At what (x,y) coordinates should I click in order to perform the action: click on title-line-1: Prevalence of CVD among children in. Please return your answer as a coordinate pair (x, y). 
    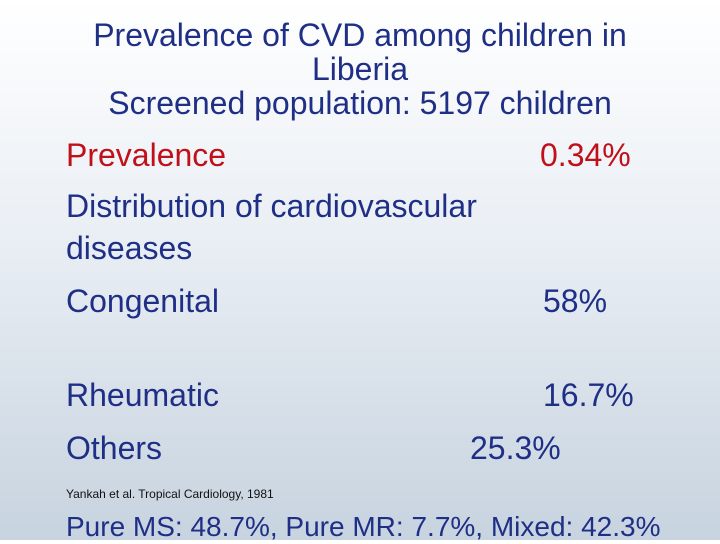
    Looking at the image, I should click on (360, 35).